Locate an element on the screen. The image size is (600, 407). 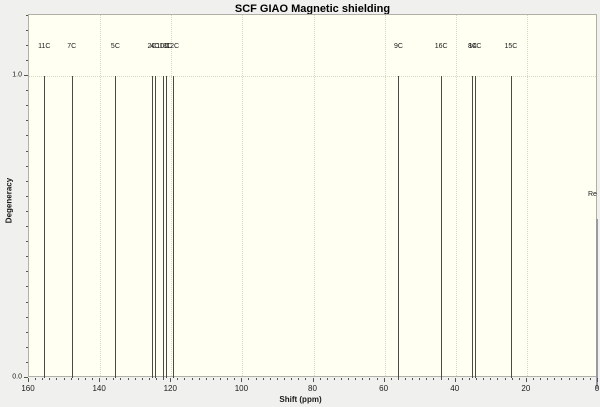
peak-label: 10C is located at coordinates (163, 46).